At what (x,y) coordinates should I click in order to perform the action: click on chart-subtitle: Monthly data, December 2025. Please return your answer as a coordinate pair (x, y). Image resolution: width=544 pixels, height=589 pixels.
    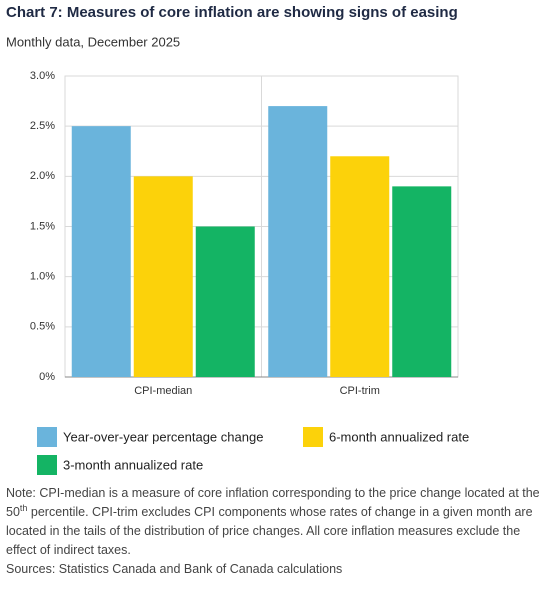
    Looking at the image, I should click on (93, 41).